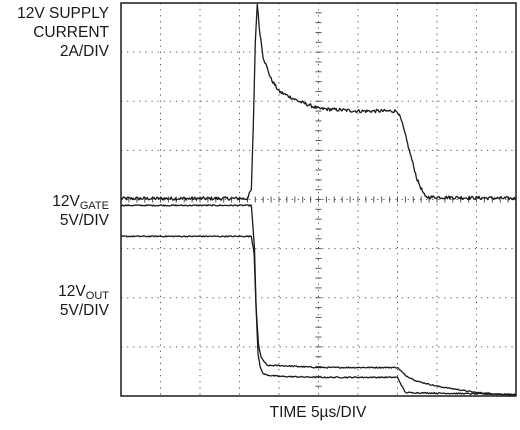 The height and width of the screenshot is (430, 520). I want to click on x-axis-label: TIME 5µs/DIV, so click(318, 412).